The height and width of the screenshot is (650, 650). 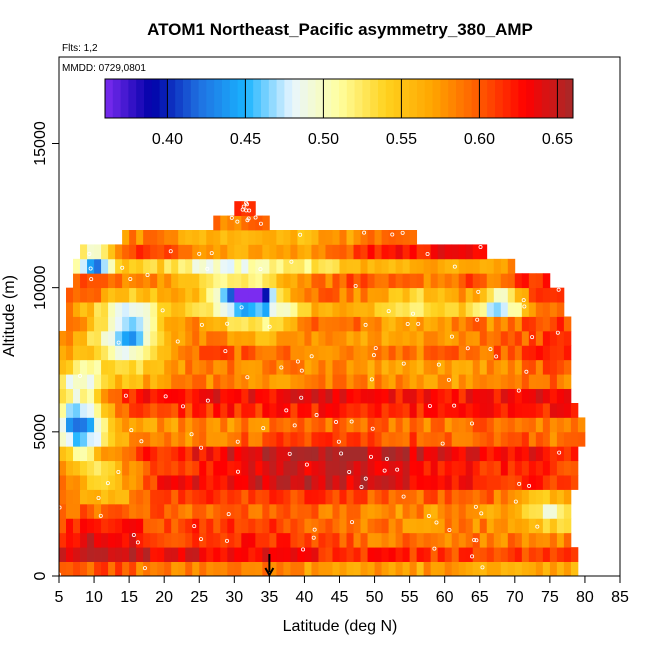 What do you see at coordinates (269, 572) in the screenshot?
I see `marker-head` at bounding box center [269, 572].